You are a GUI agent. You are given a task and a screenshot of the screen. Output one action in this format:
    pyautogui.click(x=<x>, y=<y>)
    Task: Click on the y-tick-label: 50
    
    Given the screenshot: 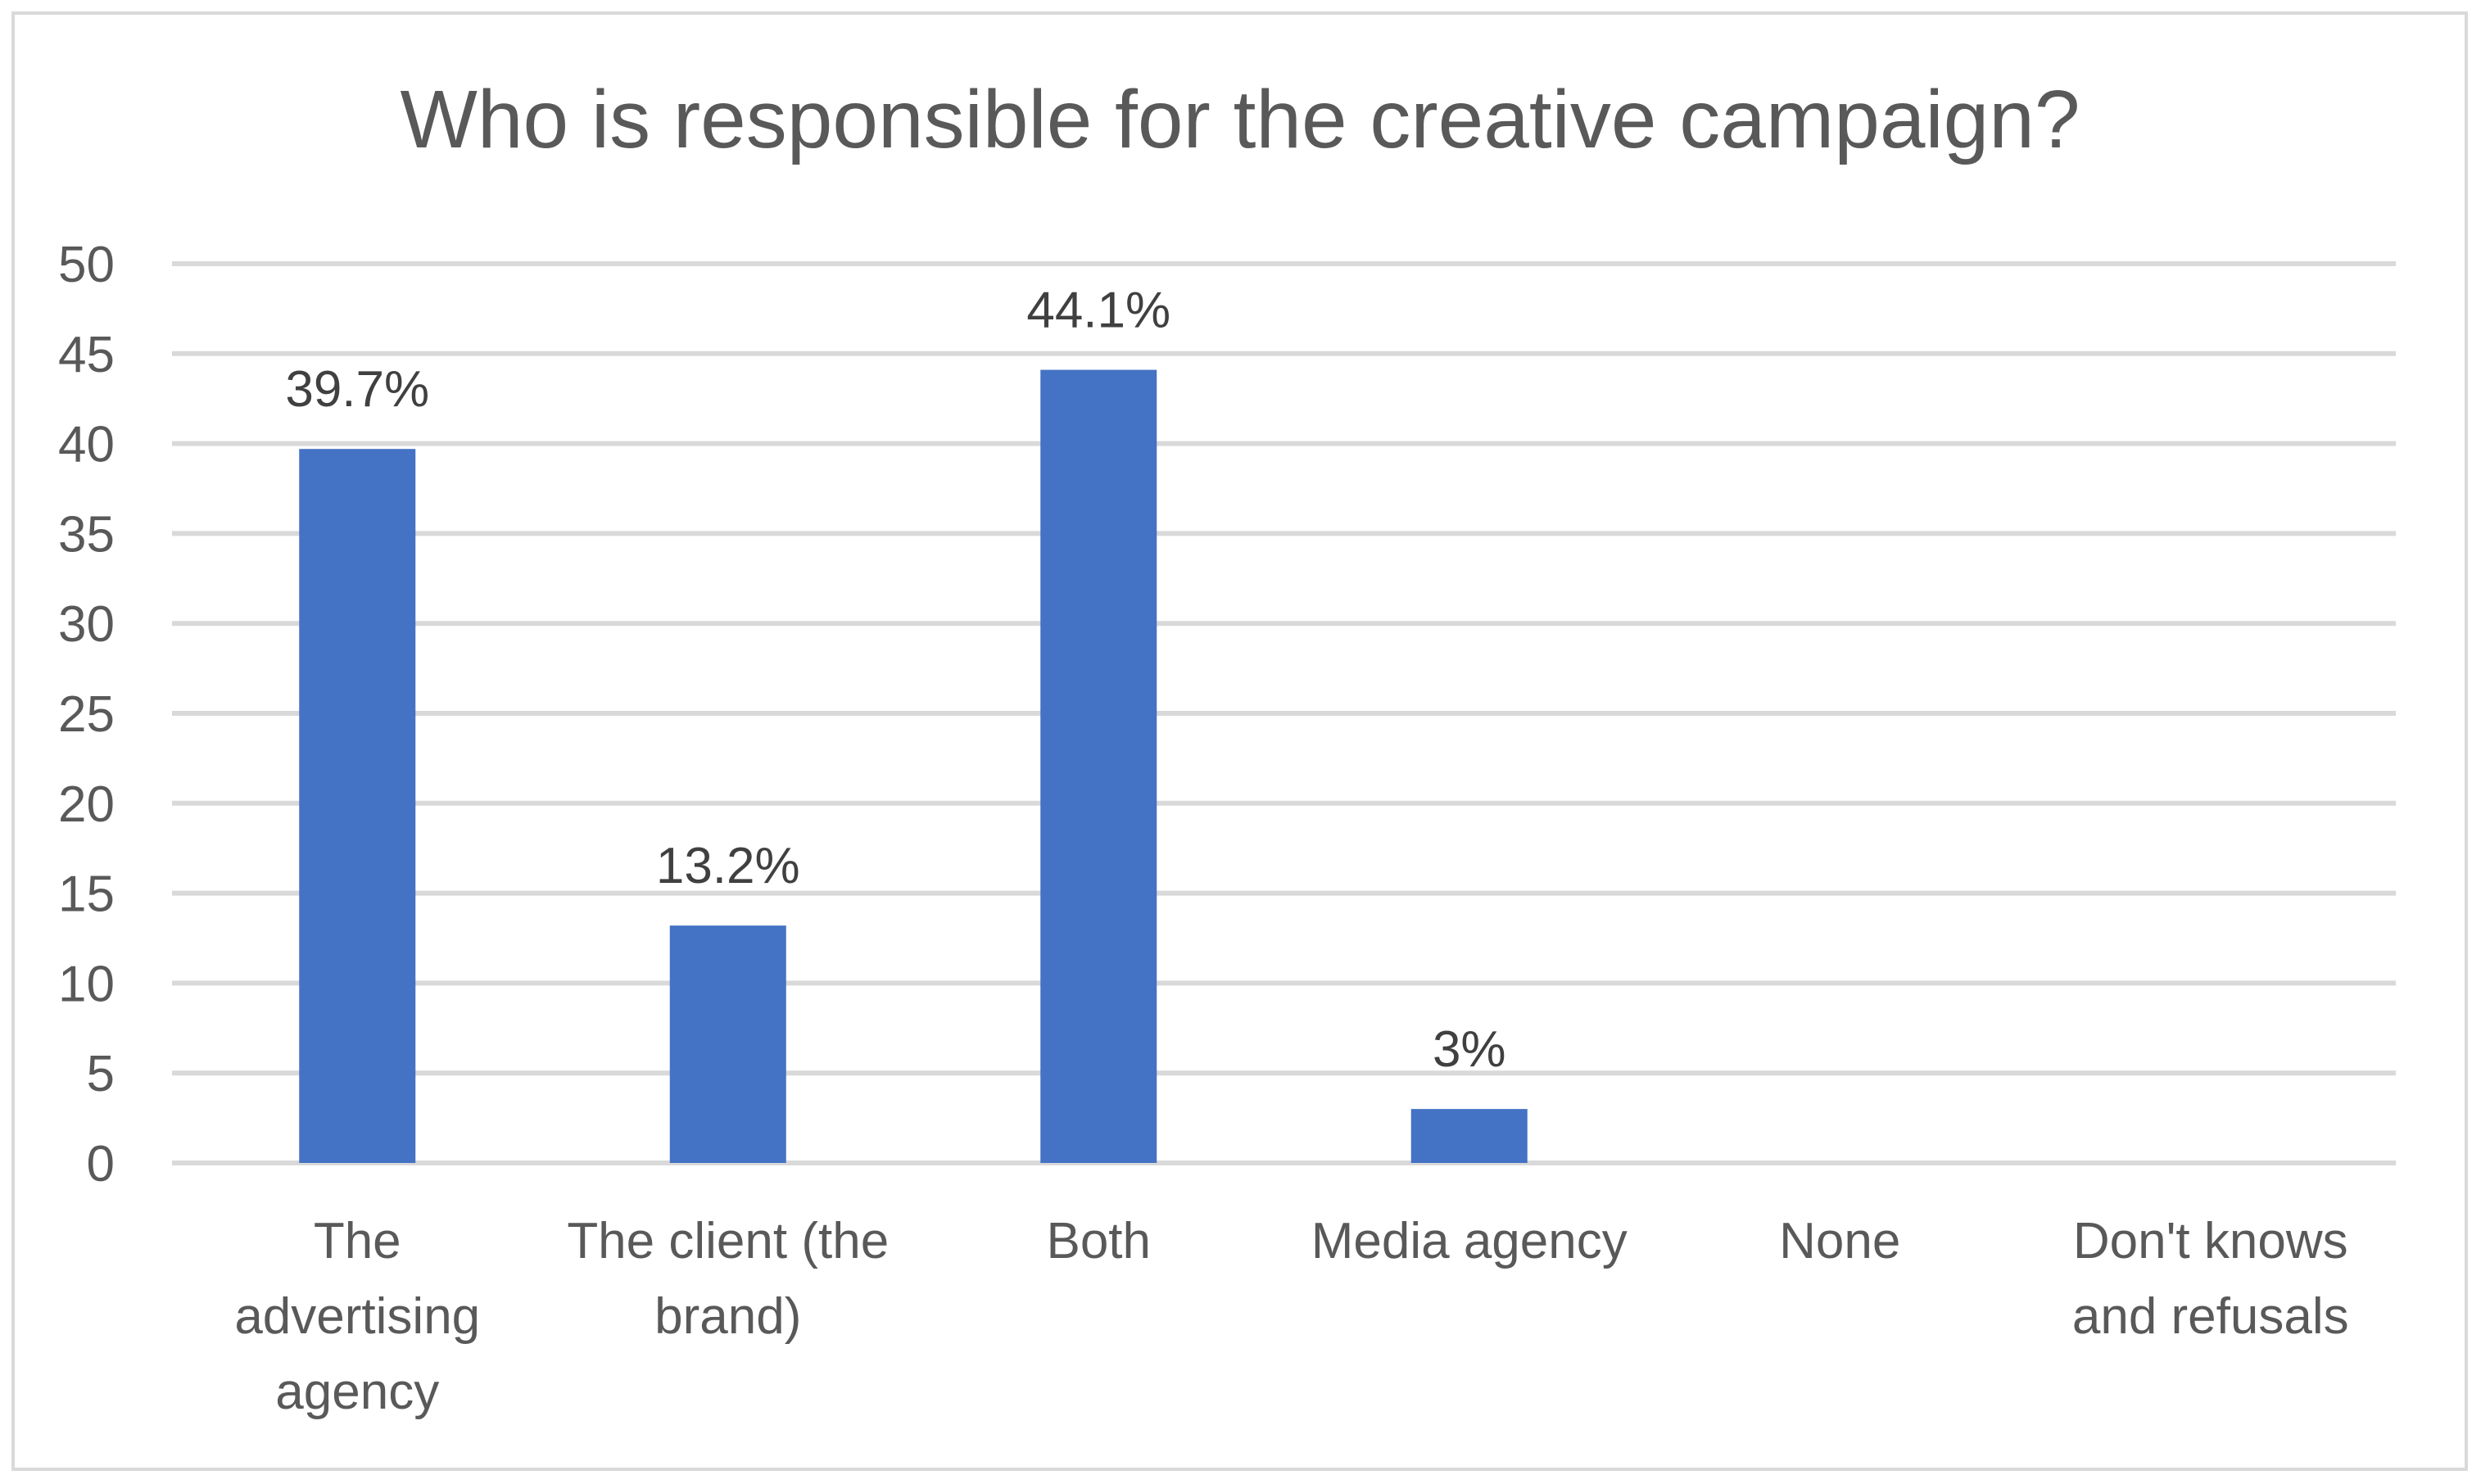 What is the action you would take?
    pyautogui.click(x=86, y=265)
    